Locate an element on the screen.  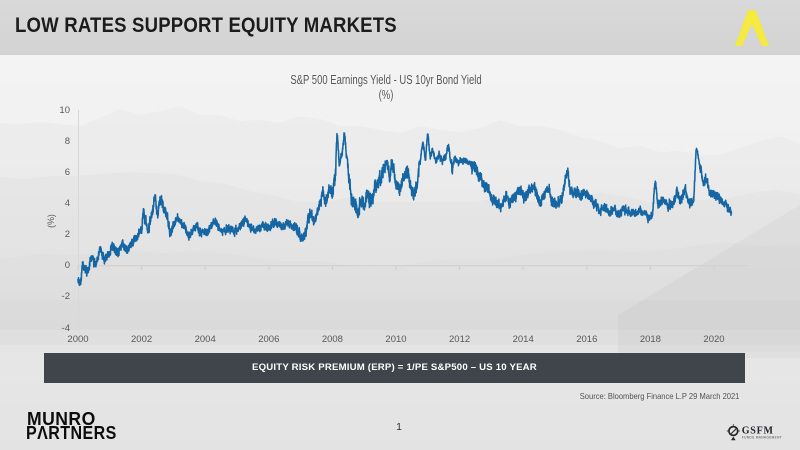
svg-text: FUNDS MANAGEMENT is located at coordinates (762, 438).